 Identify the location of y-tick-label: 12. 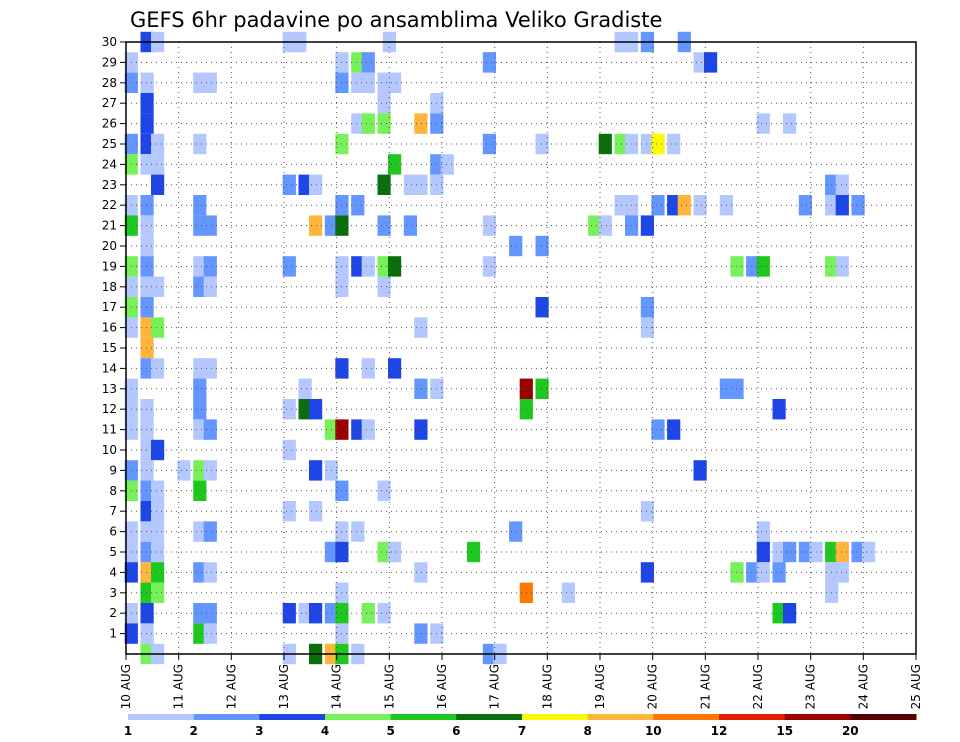
(109, 409).